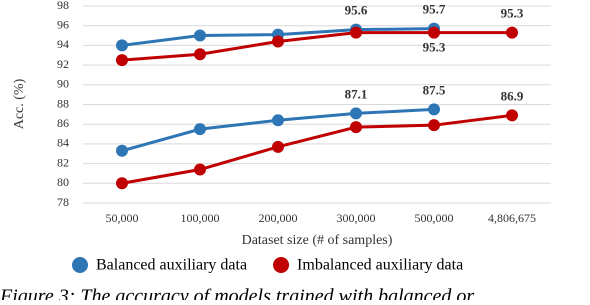  What do you see at coordinates (512, 218) in the screenshot?
I see `x-tick-label: 4,806,675` at bounding box center [512, 218].